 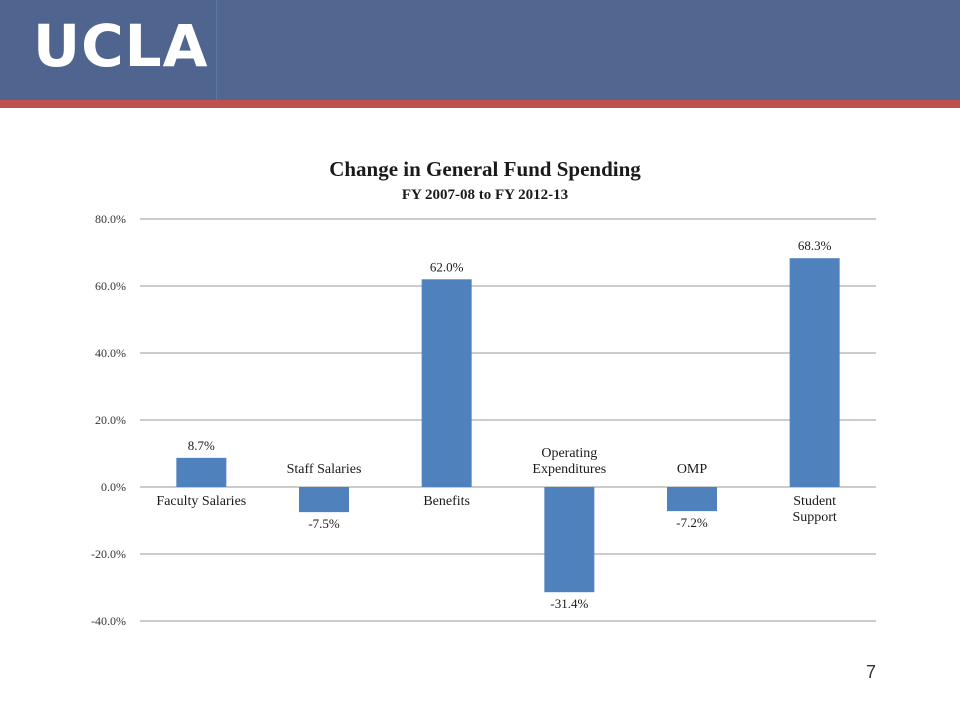 What do you see at coordinates (110, 286) in the screenshot?
I see `y-tick-label: 60.0%` at bounding box center [110, 286].